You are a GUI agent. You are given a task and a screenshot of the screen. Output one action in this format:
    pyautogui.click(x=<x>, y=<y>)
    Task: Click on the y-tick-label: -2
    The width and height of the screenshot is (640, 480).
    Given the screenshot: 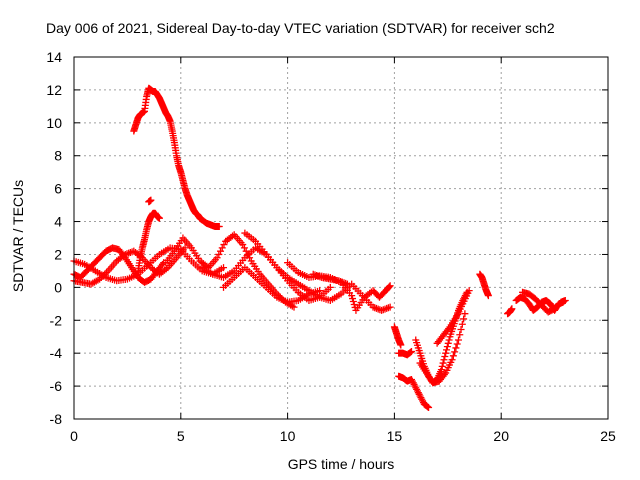 What is the action you would take?
    pyautogui.click(x=56, y=320)
    